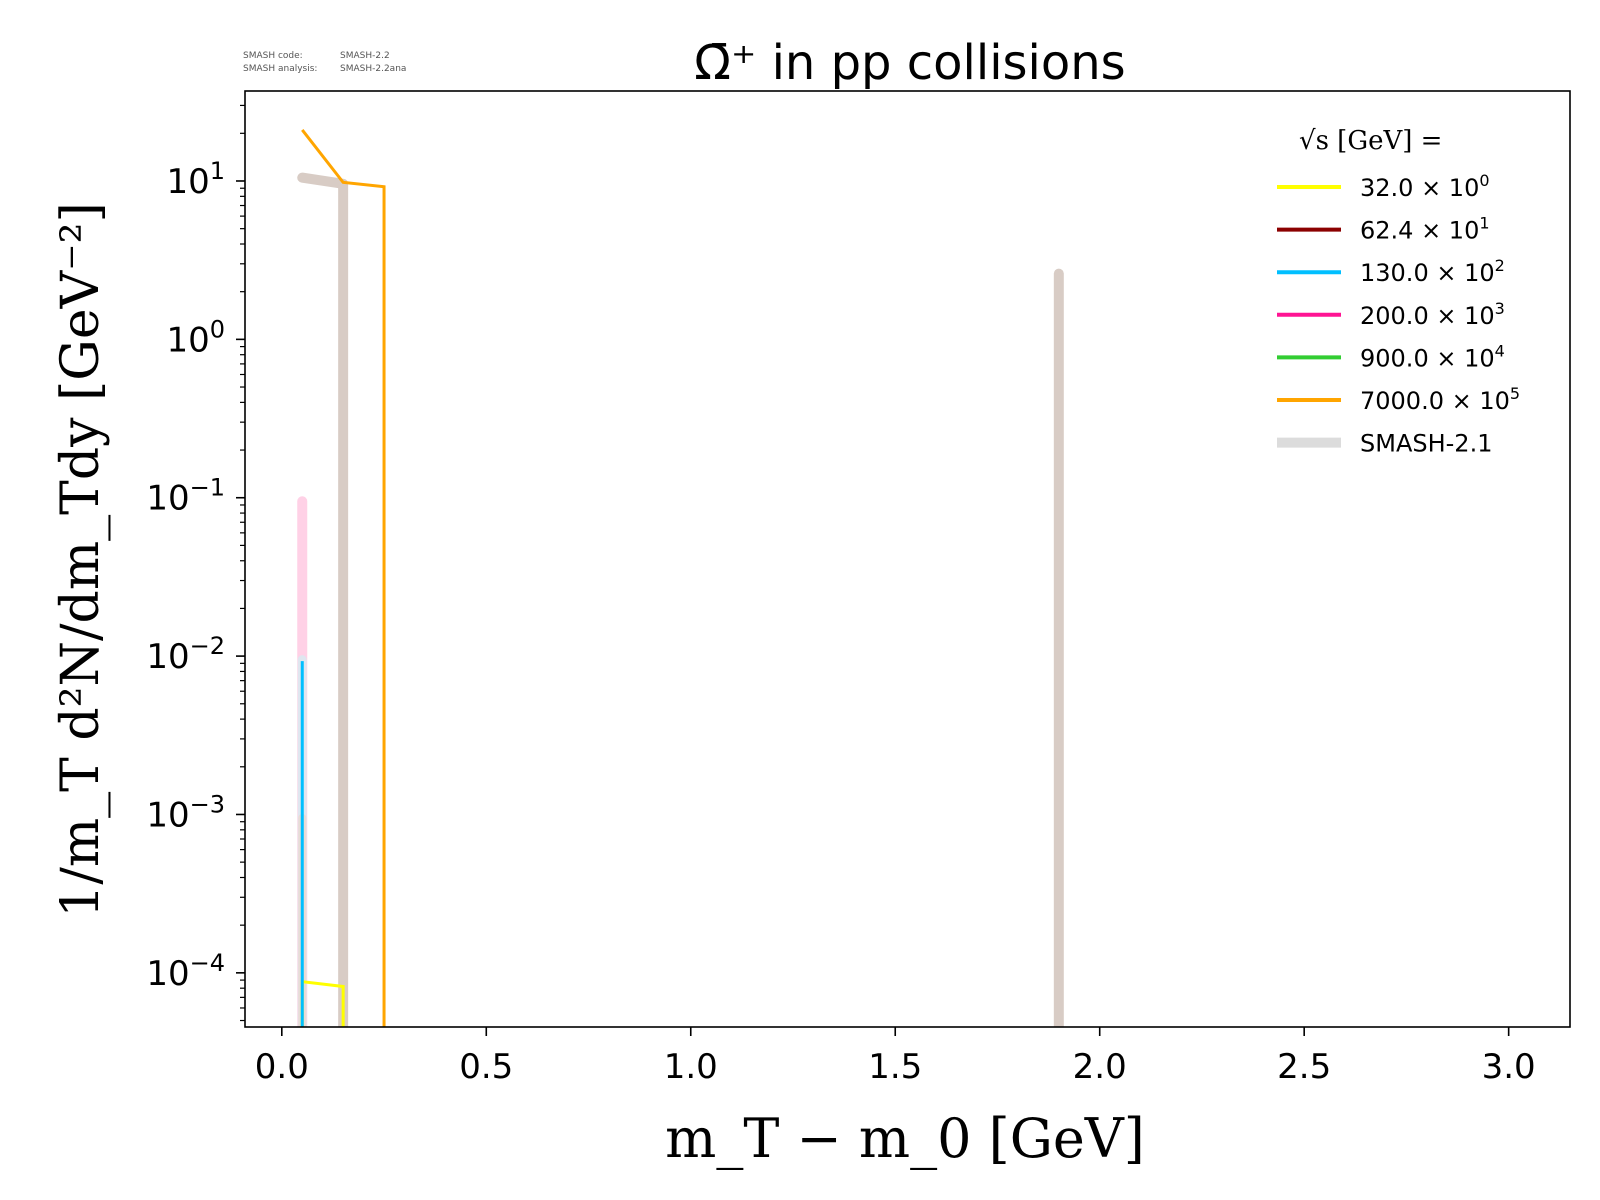 The height and width of the screenshot is (1200, 1600). I want to click on legend-entry: 130.0 × 102, so click(1391, 271).